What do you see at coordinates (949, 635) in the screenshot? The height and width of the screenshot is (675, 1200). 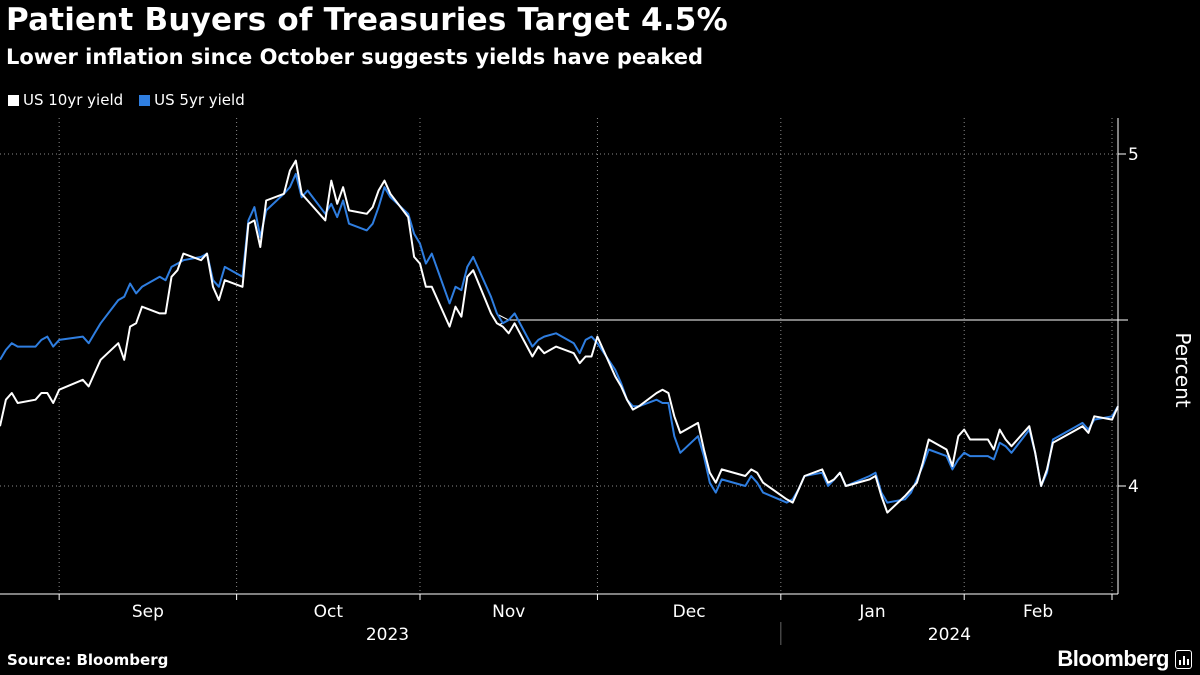 I see `x-year-label: 2024` at bounding box center [949, 635].